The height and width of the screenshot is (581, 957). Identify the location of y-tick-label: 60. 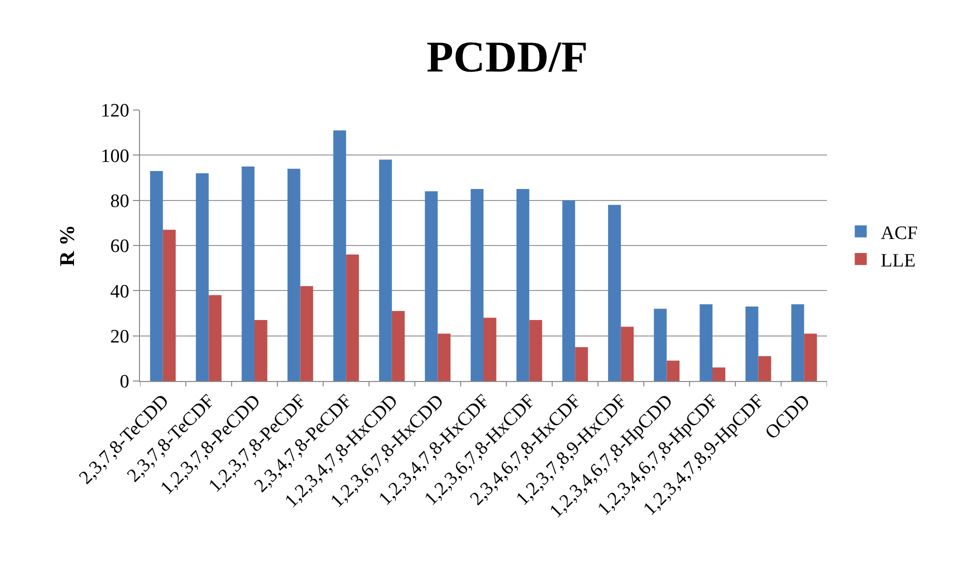
(120, 247).